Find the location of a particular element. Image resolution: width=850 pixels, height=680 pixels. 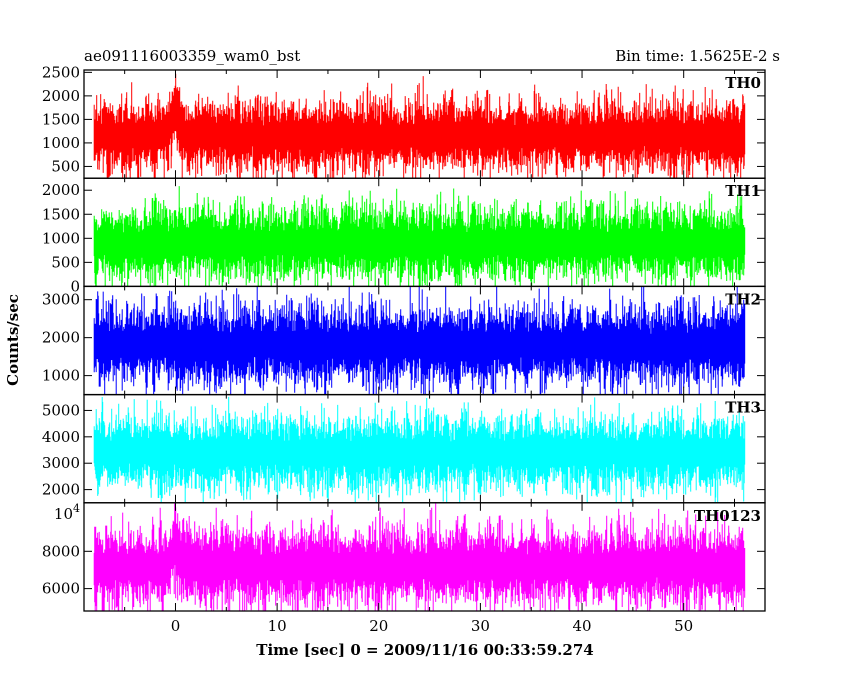

series-th3 is located at coordinates (419, 449).